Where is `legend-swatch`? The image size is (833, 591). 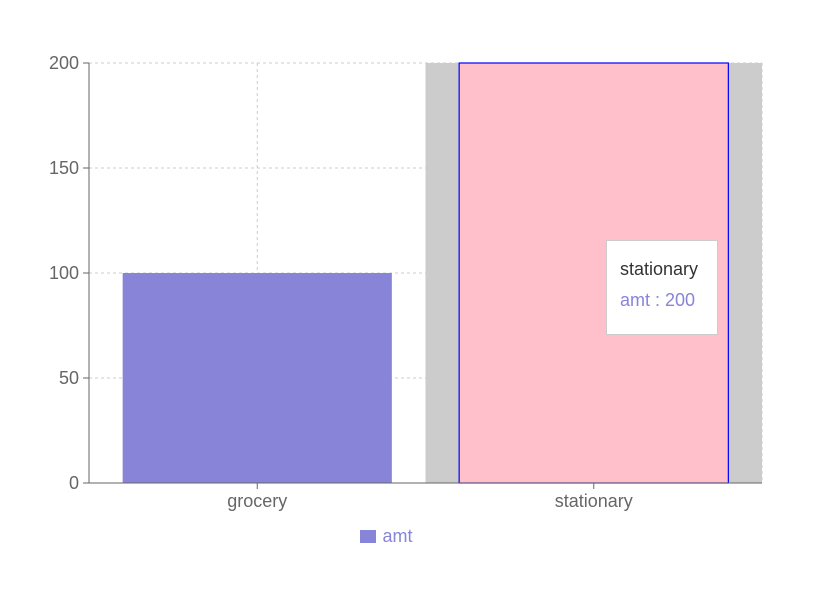 legend-swatch is located at coordinates (368, 536).